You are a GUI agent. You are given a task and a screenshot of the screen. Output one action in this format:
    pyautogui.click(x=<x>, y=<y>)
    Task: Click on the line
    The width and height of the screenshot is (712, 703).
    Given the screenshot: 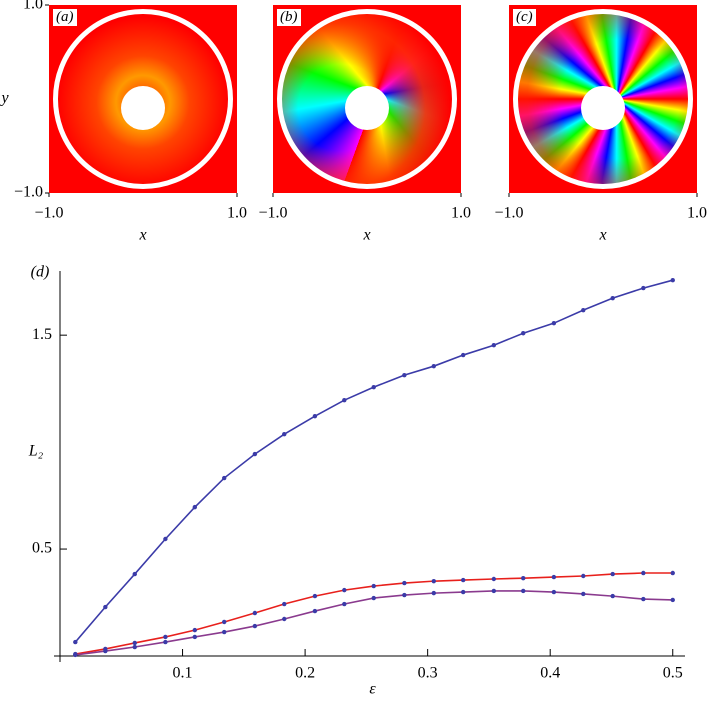 What is the action you would take?
    pyautogui.click(x=374, y=623)
    